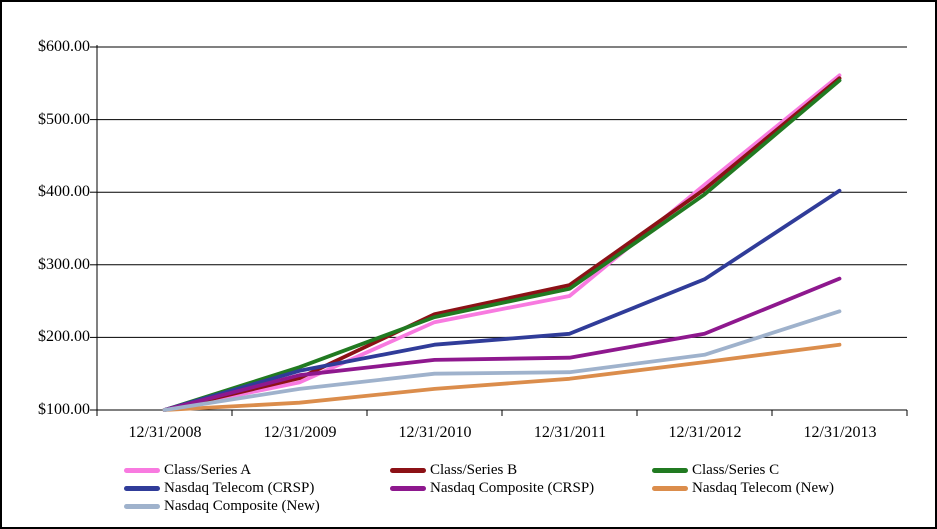 This screenshot has width=937, height=529. What do you see at coordinates (242, 505) in the screenshot?
I see `legend-label: Nasdaq Composite (New)` at bounding box center [242, 505].